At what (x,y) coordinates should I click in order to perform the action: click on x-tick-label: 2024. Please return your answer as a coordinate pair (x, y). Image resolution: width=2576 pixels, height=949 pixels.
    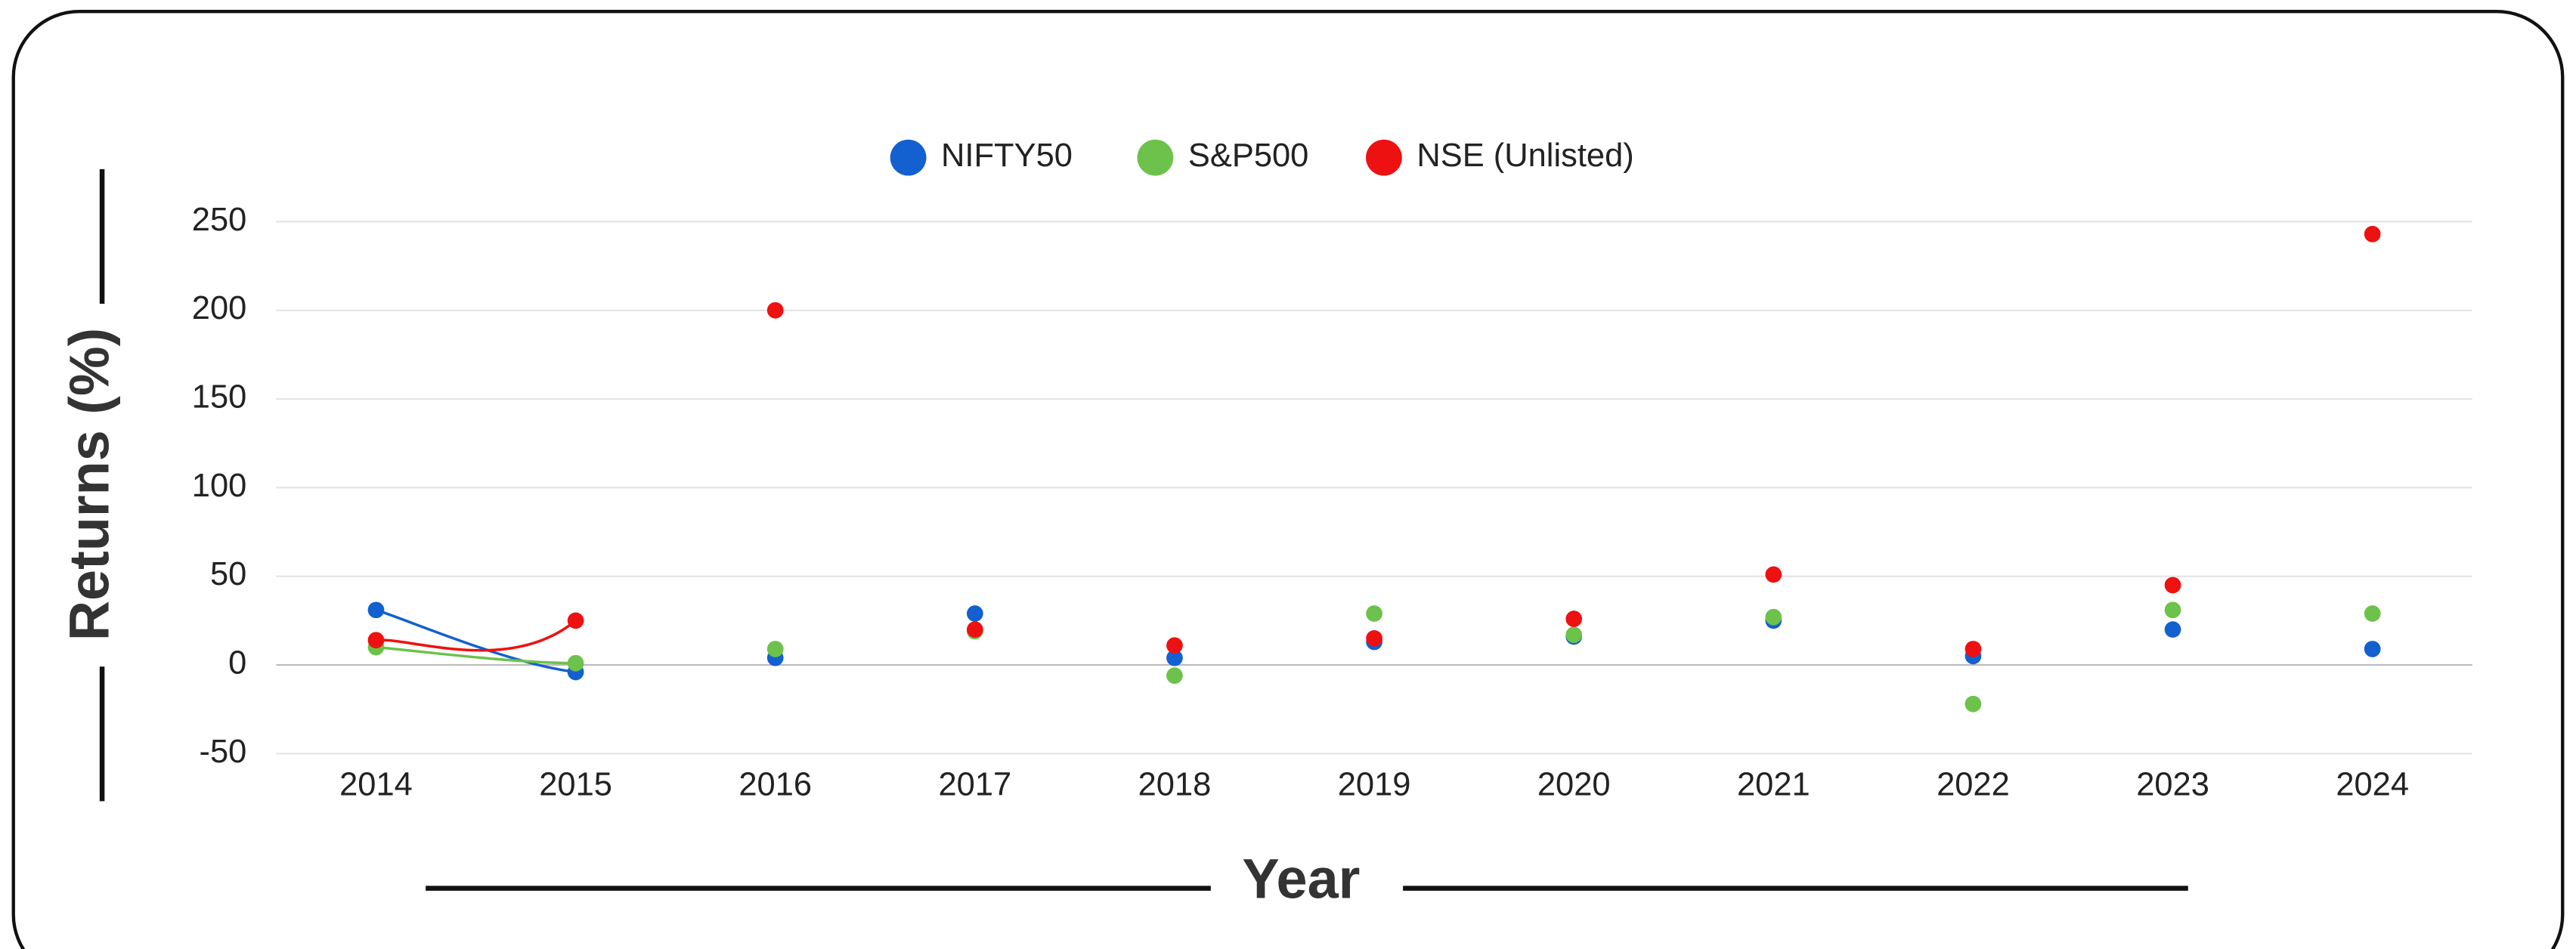
    Looking at the image, I should click on (2372, 784).